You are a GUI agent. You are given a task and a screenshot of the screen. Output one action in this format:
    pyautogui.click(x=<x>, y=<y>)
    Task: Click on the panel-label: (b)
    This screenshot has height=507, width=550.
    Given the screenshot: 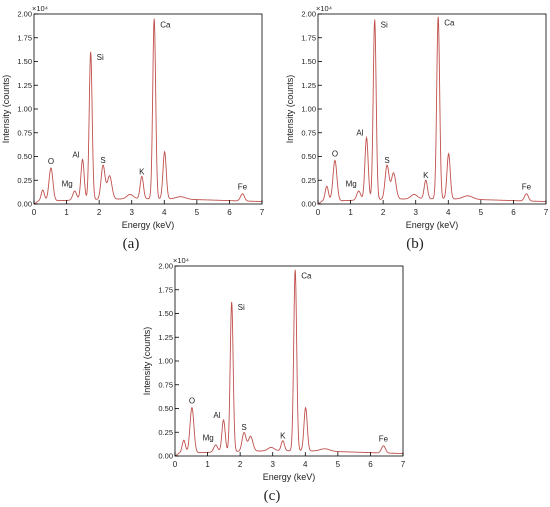 What is the action you would take?
    pyautogui.click(x=415, y=244)
    